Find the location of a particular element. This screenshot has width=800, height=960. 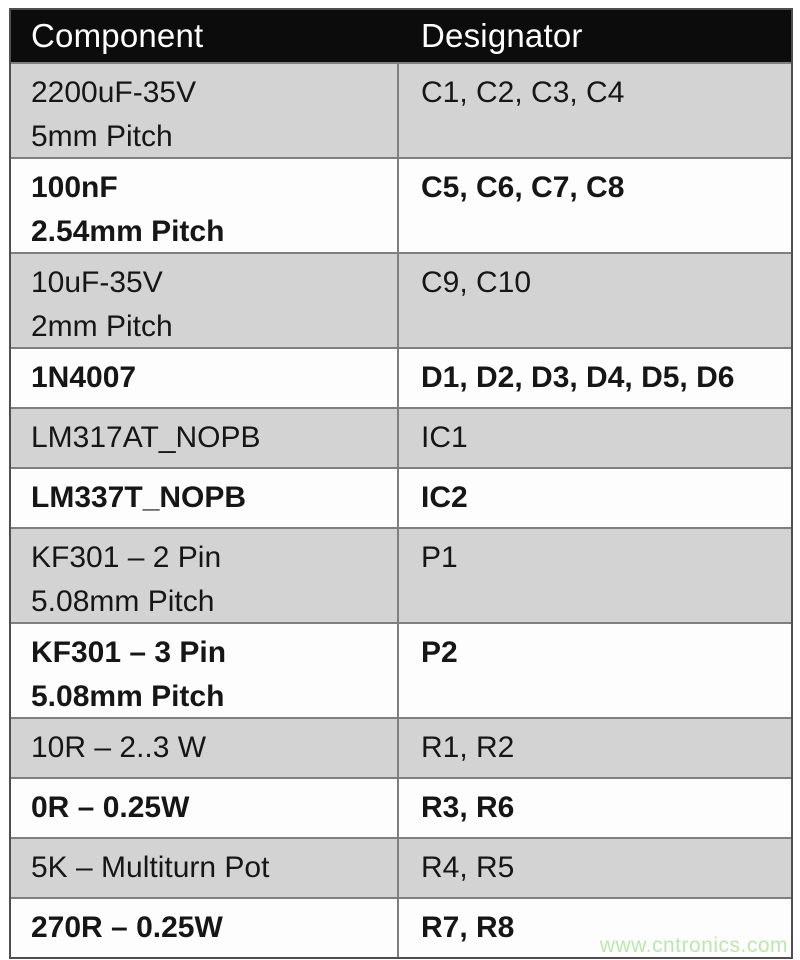

designator-cell: R4, R5 is located at coordinates (468, 867).